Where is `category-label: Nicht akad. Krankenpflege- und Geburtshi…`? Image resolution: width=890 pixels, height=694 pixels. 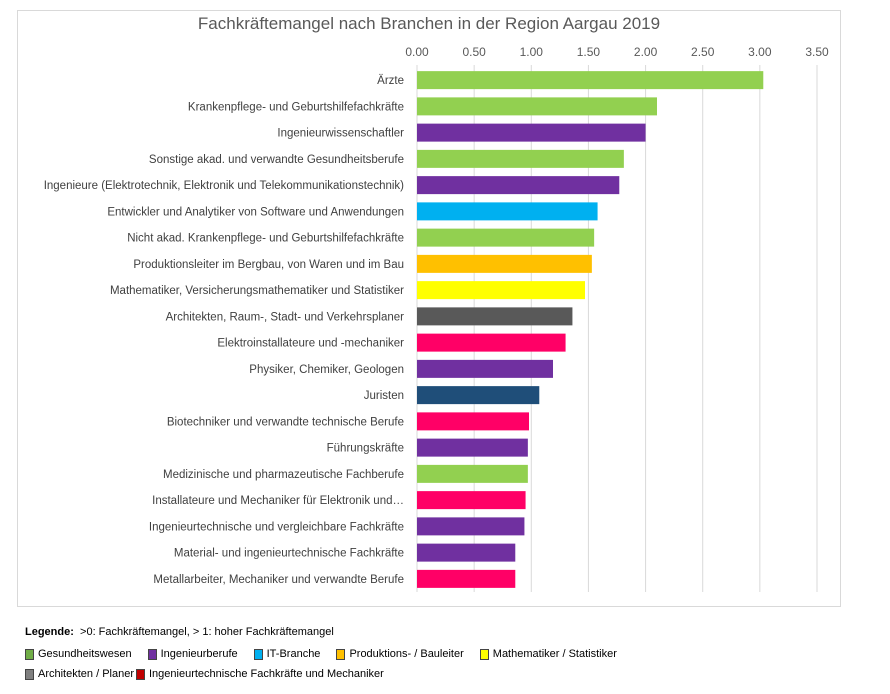
category-label: Nicht akad. Krankenpflege- und Geburtshi… is located at coordinates (265, 239).